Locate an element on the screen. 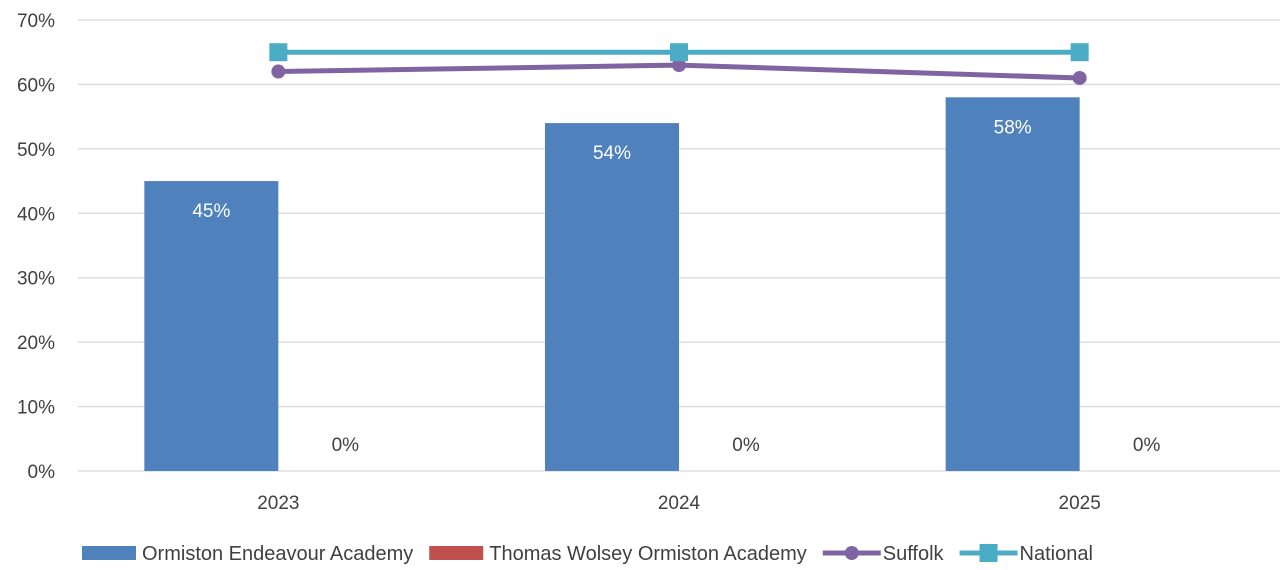 Image resolution: width=1280 pixels, height=570 pixels. legend-label: Suffolk is located at coordinates (914, 554).